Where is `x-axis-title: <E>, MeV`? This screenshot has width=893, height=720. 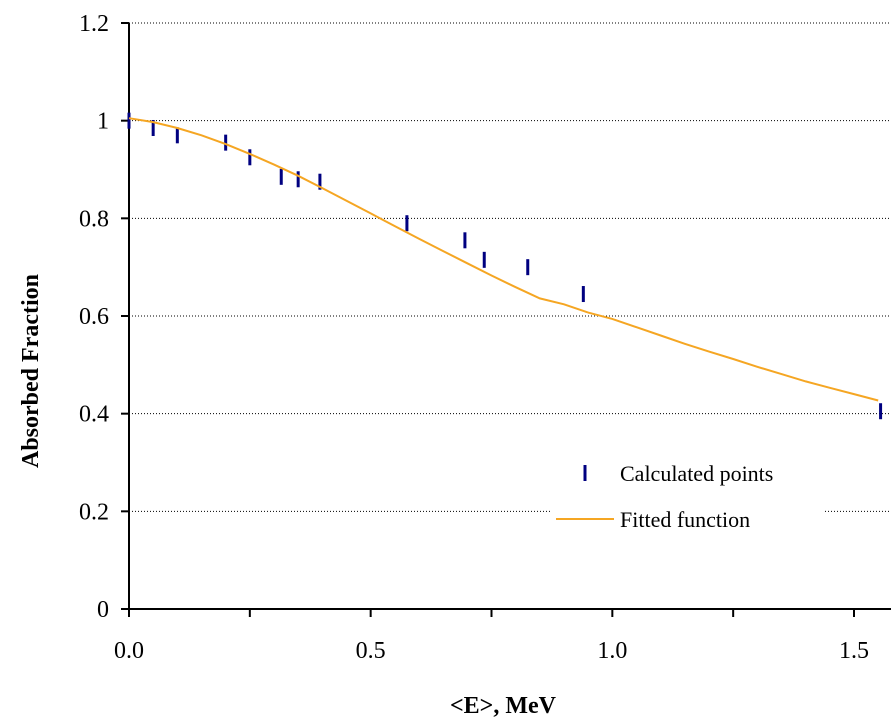 x-axis-title: <E>, MeV is located at coordinates (503, 706).